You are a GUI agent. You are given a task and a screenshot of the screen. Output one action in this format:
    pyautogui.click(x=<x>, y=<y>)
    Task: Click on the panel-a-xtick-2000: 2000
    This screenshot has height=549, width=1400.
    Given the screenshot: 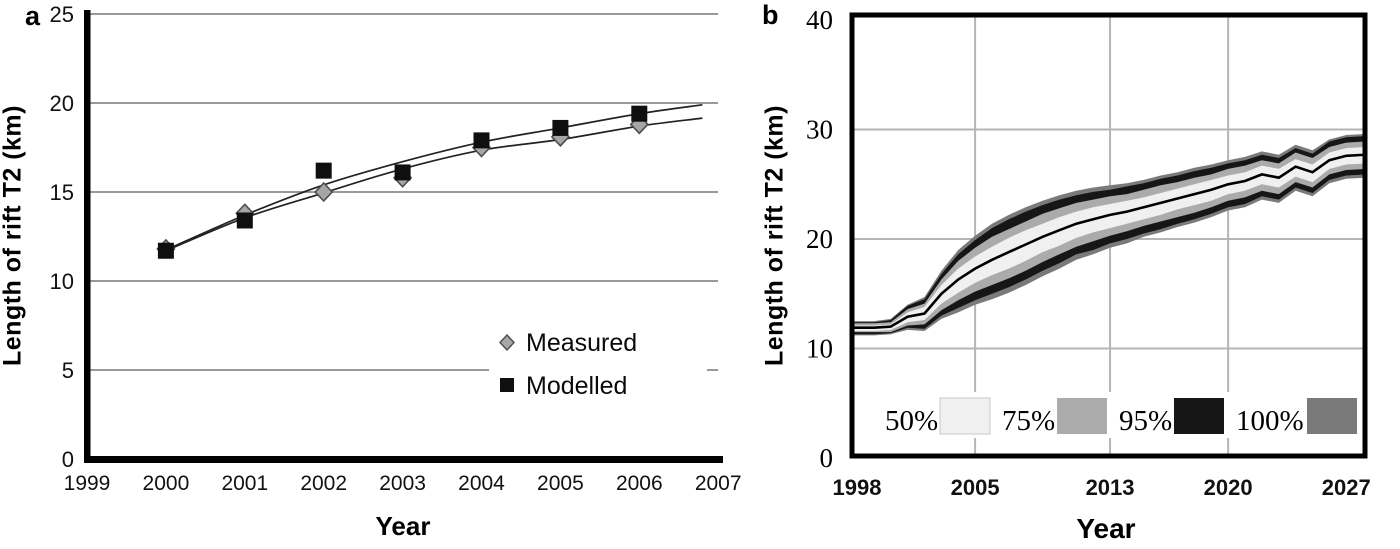 What is the action you would take?
    pyautogui.click(x=166, y=483)
    